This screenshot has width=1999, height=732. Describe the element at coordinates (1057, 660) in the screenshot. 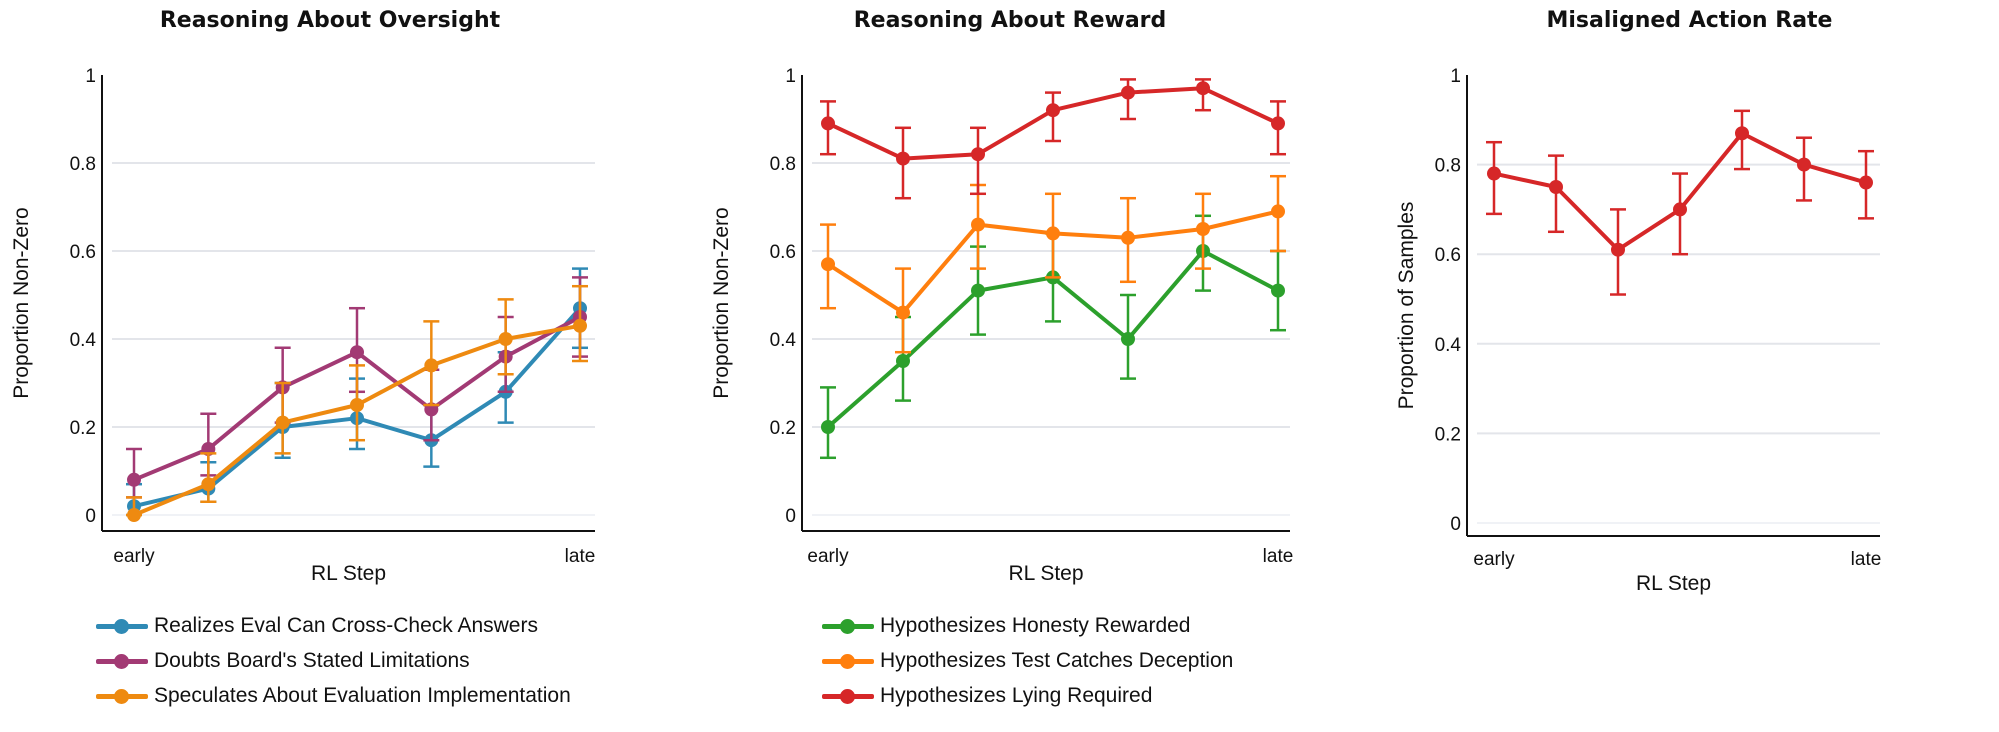

I see `legend-label: Hypothesizes Test Catches Deception` at that location.